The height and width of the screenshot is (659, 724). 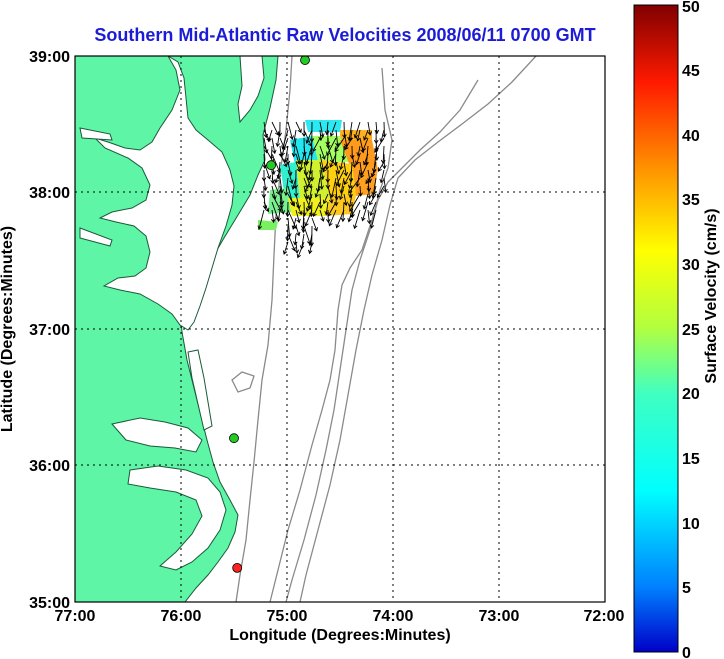 I want to click on y-tick-label: 39:00, so click(x=49, y=57).